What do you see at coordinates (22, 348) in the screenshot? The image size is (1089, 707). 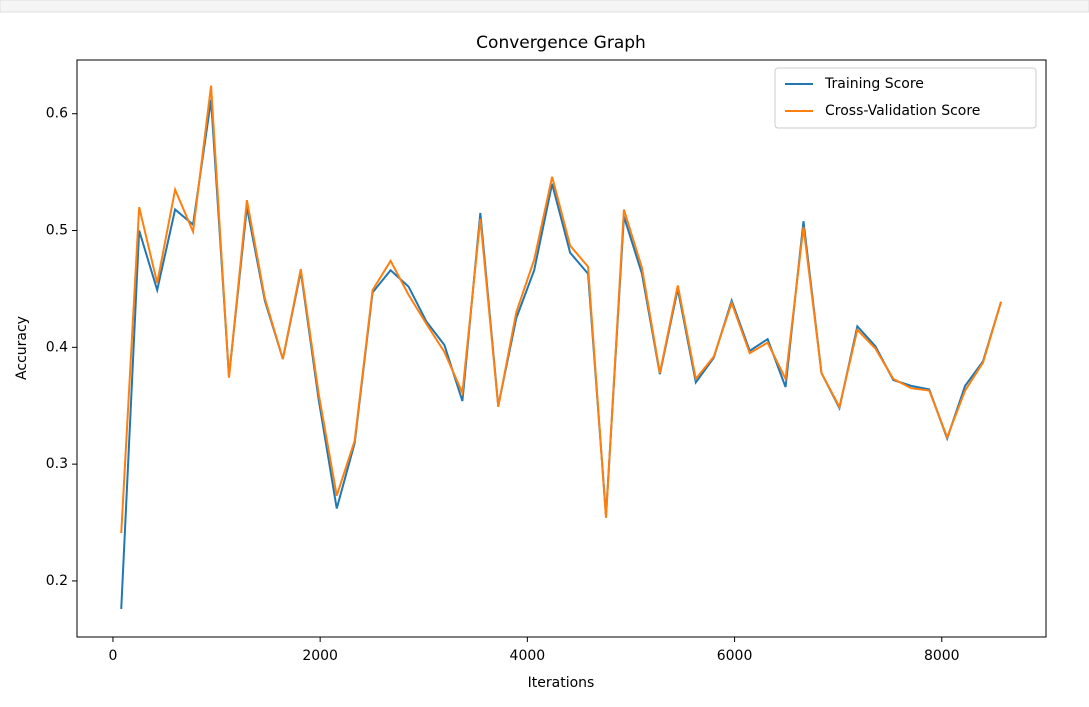 I see `y-axis-label: Accuracy` at bounding box center [22, 348].